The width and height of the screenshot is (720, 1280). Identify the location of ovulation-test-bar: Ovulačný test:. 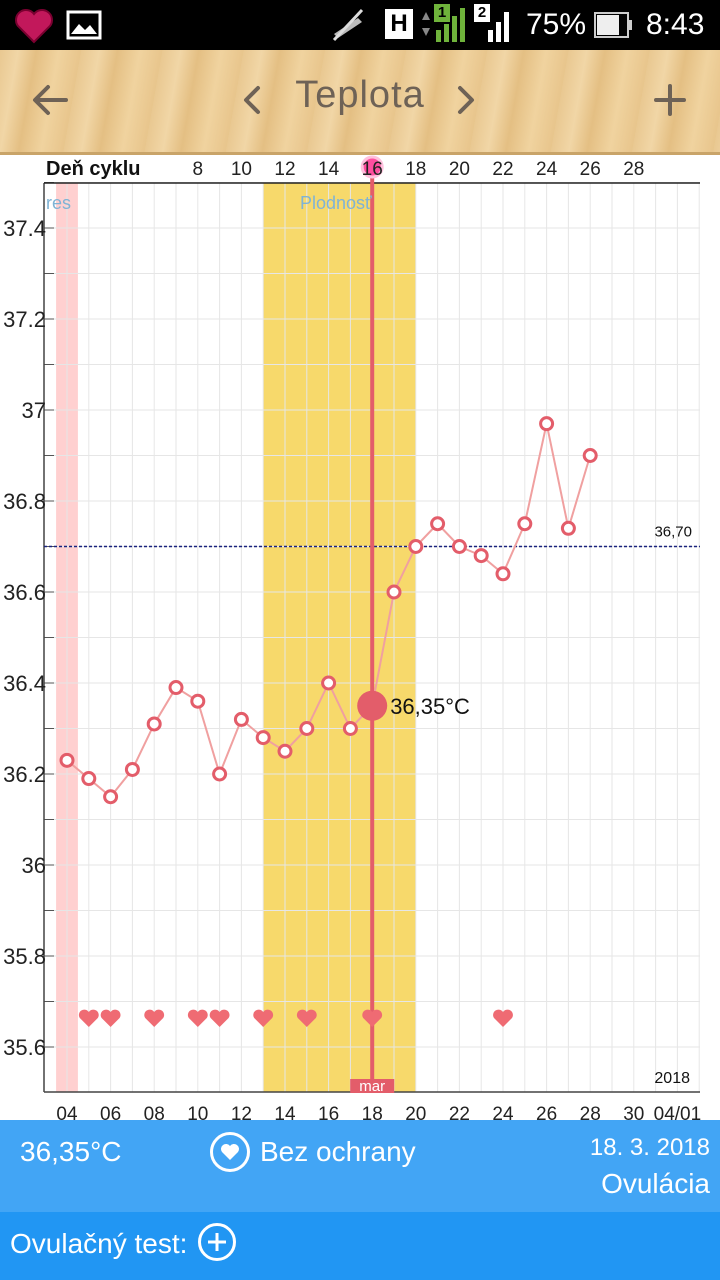
(360, 1246).